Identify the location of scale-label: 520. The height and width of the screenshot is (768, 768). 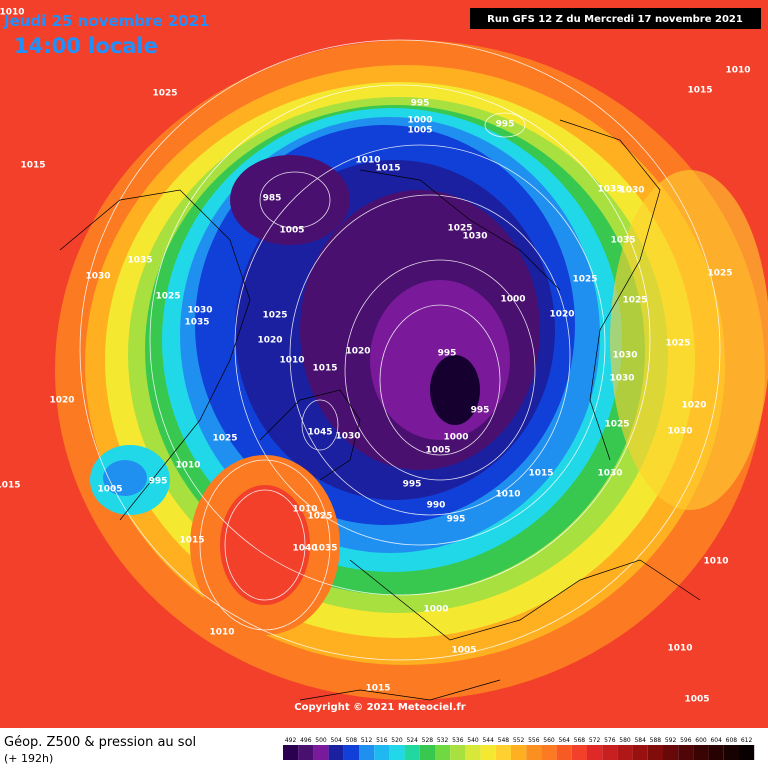
(397, 740).